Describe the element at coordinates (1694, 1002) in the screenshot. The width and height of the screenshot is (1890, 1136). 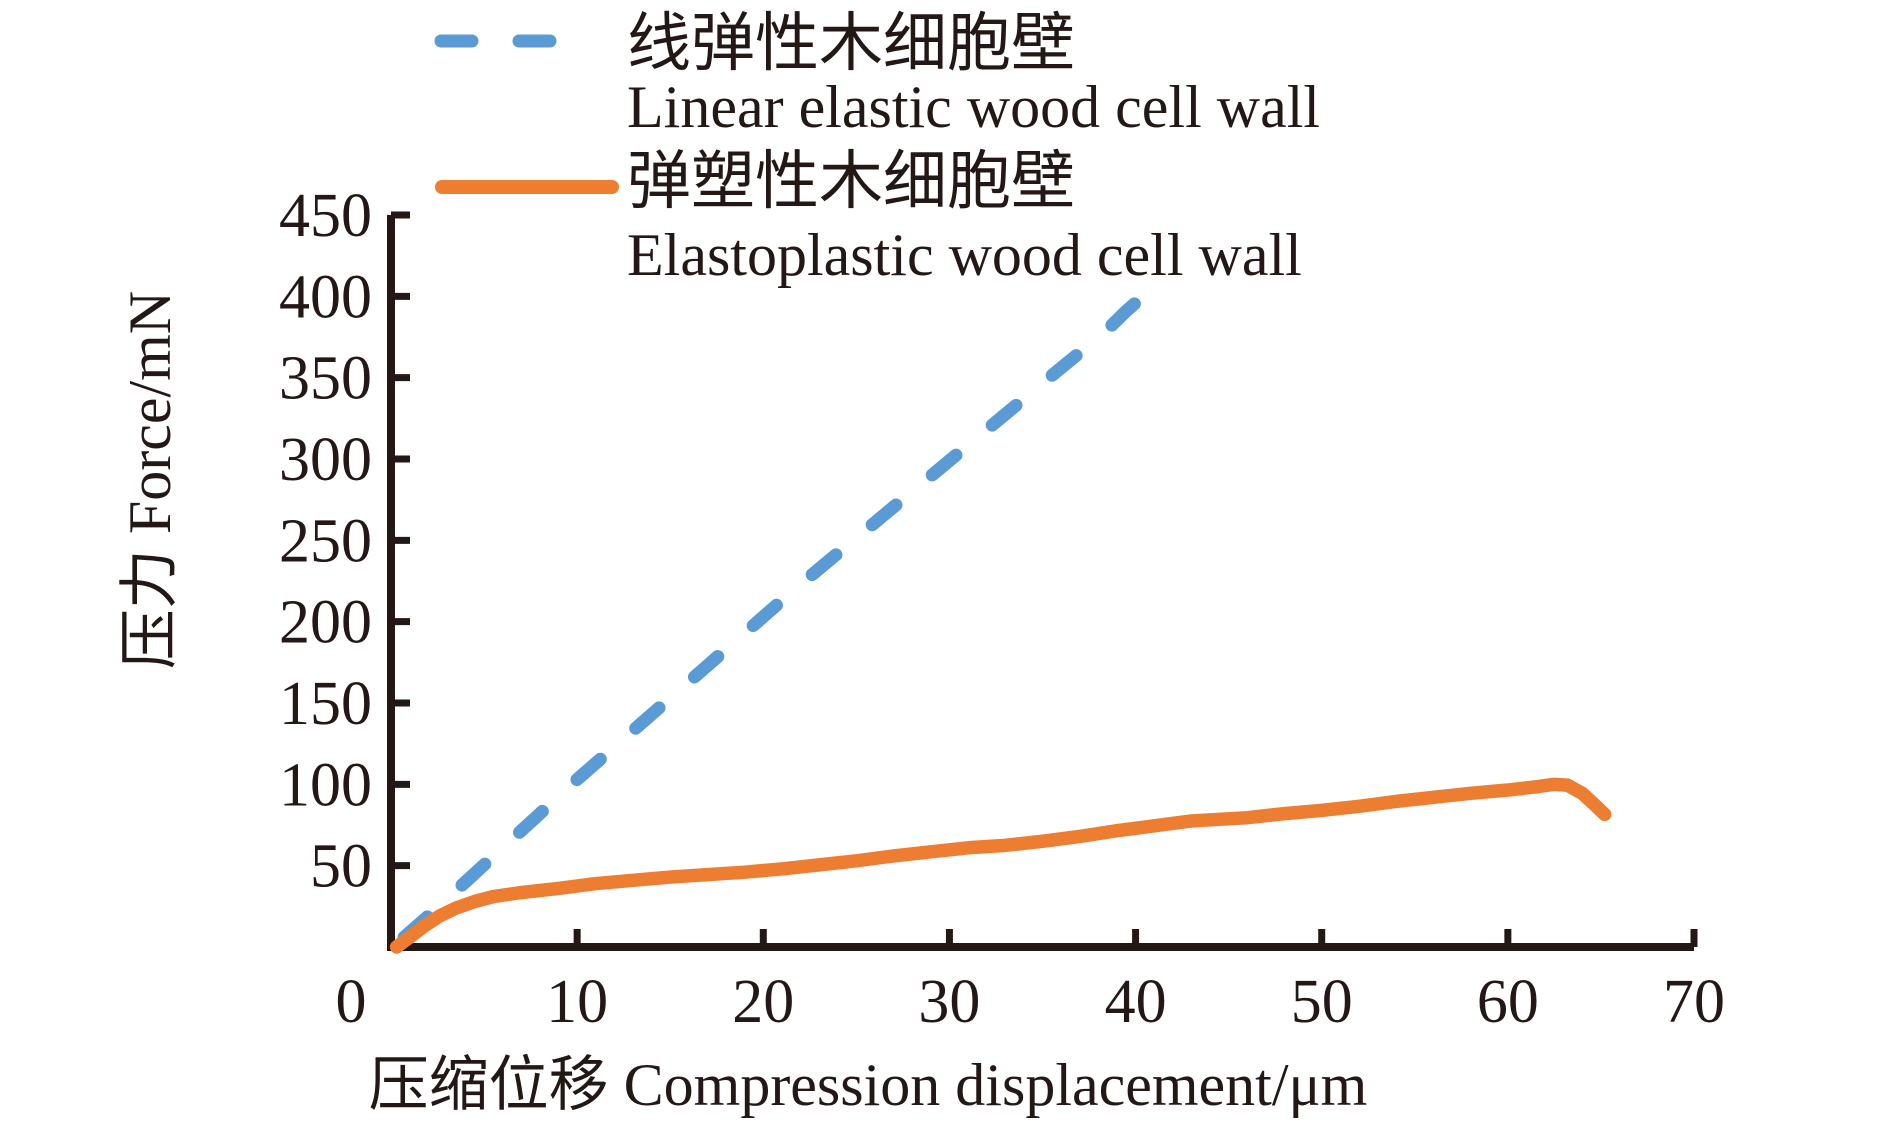
I see `x-tick-label: 70` at that location.